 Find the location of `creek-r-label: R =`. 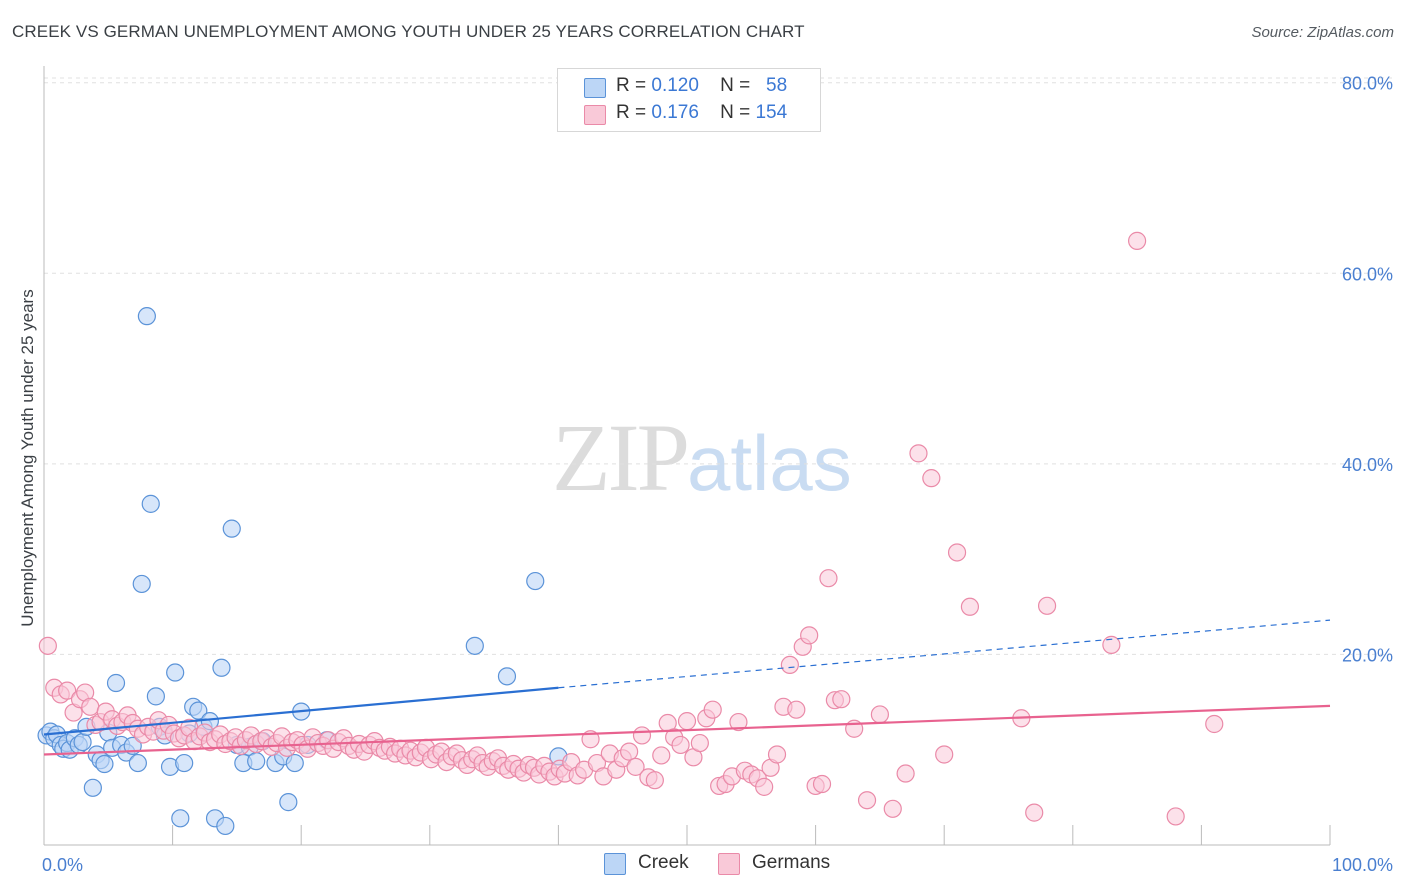

creek-r-label: R = is located at coordinates (631, 85).